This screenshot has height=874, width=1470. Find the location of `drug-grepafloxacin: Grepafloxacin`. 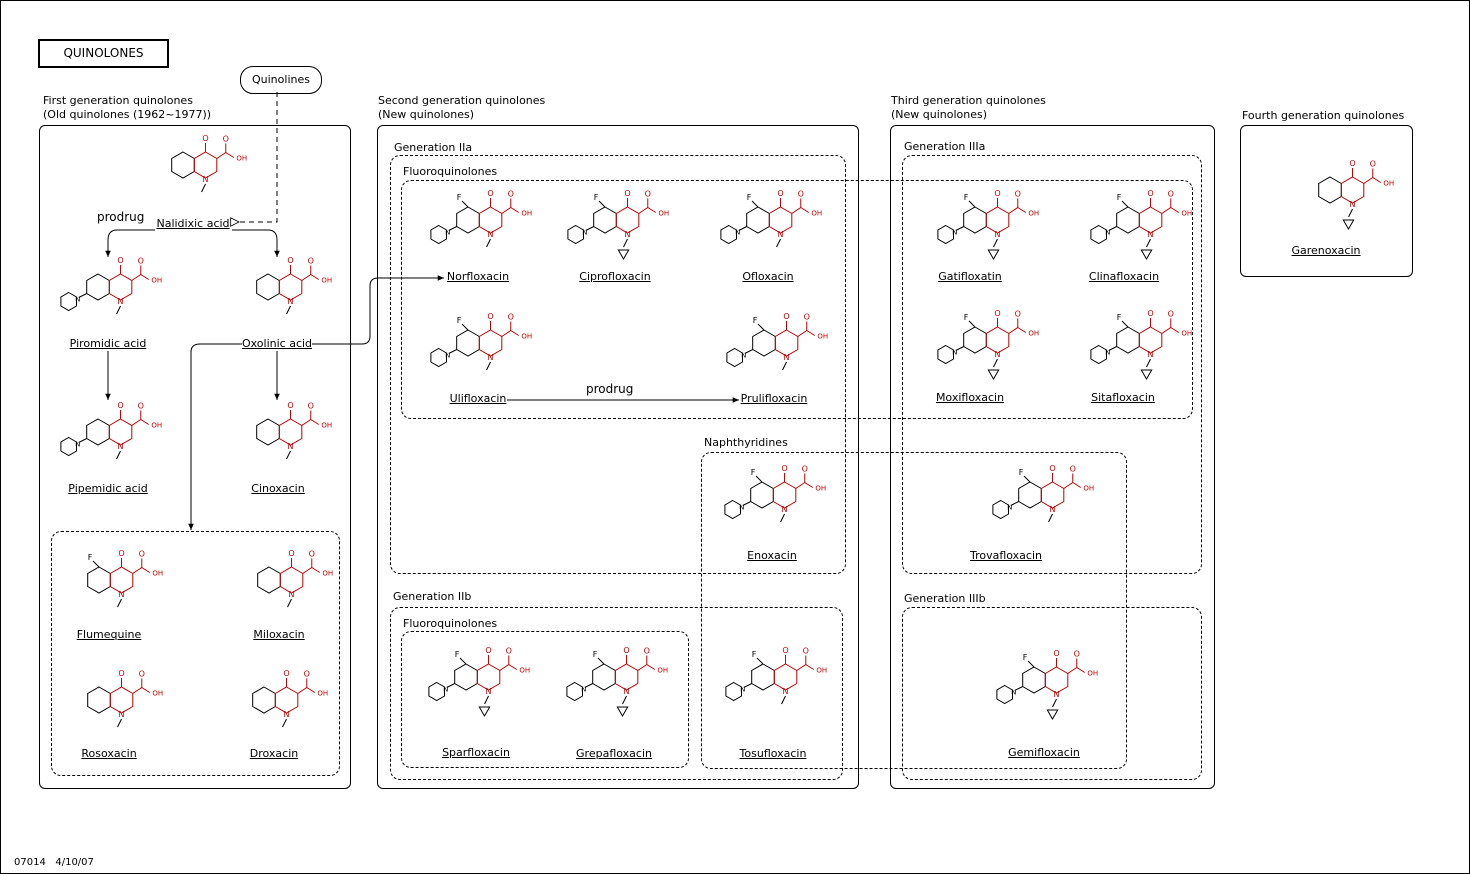

drug-grepafloxacin: Grepafloxacin is located at coordinates (614, 753).